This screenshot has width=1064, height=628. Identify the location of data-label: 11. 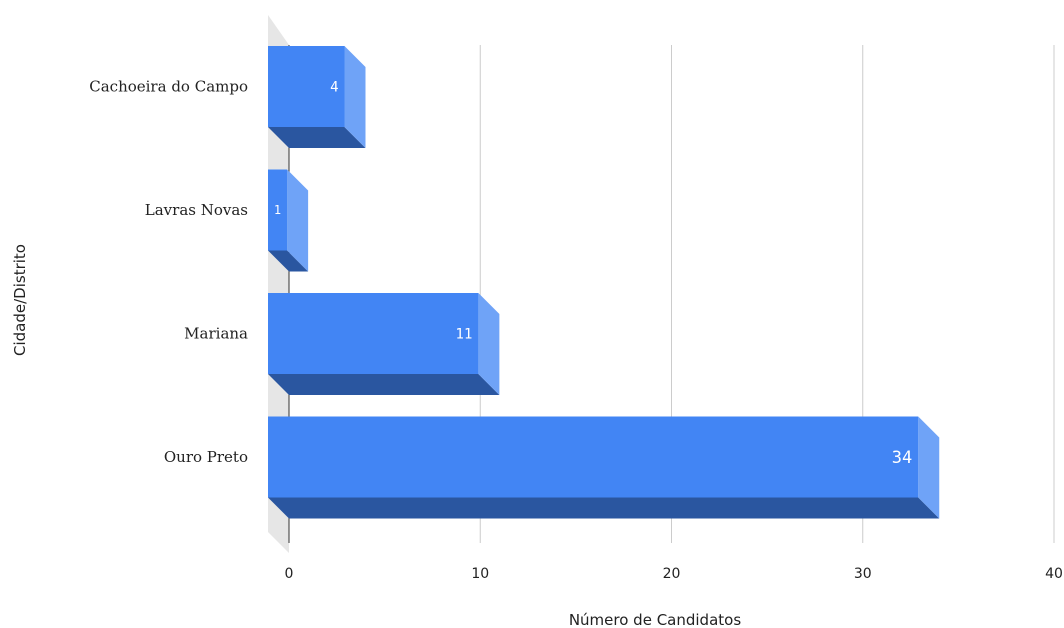
(464, 334).